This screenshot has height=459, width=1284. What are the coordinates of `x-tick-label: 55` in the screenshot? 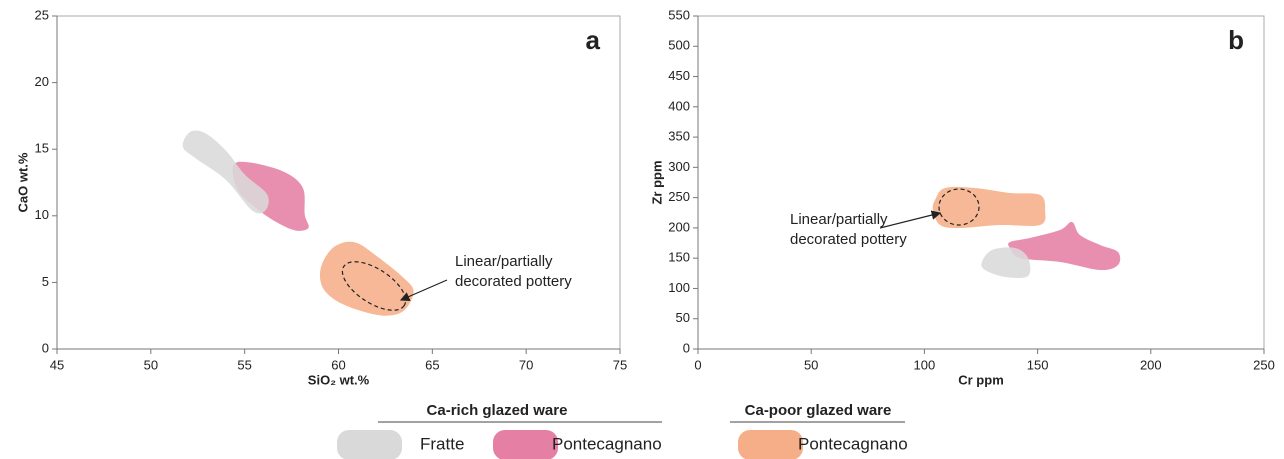 It's located at (244, 364).